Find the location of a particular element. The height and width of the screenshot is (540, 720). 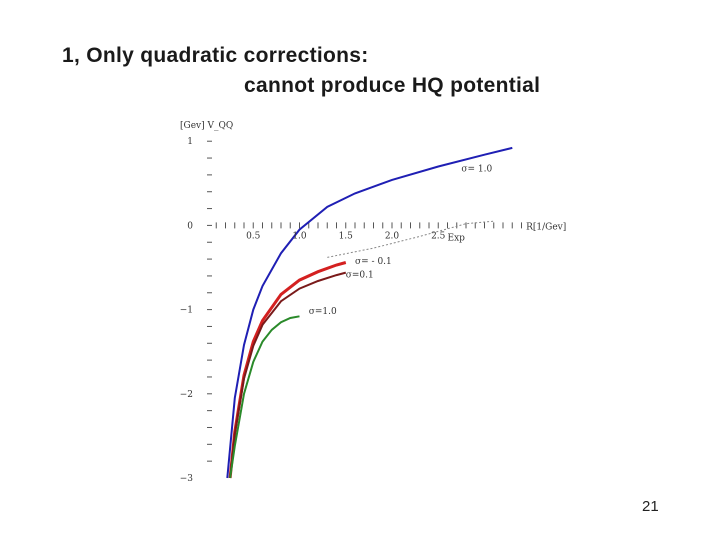

y-tick-label: −3 is located at coordinates (187, 479).